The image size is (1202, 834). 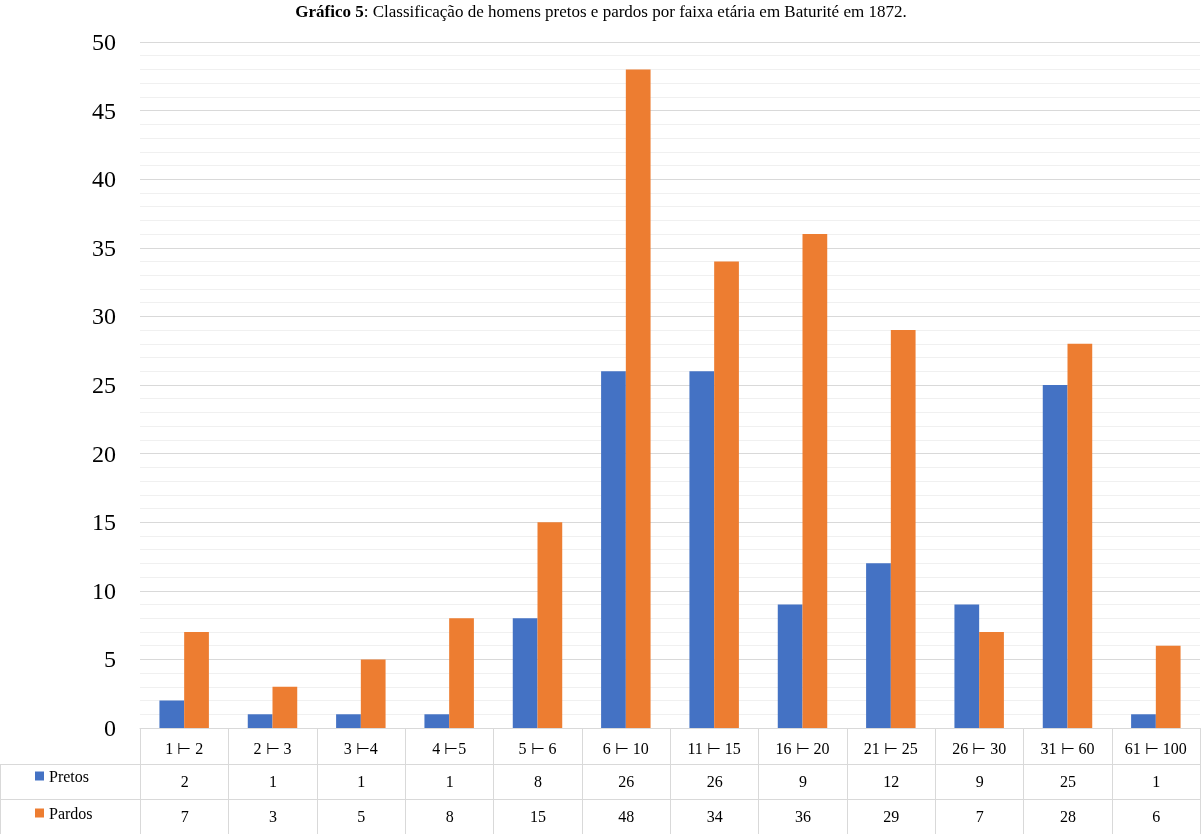 I want to click on y-tick-label: 20, so click(x=104, y=453).